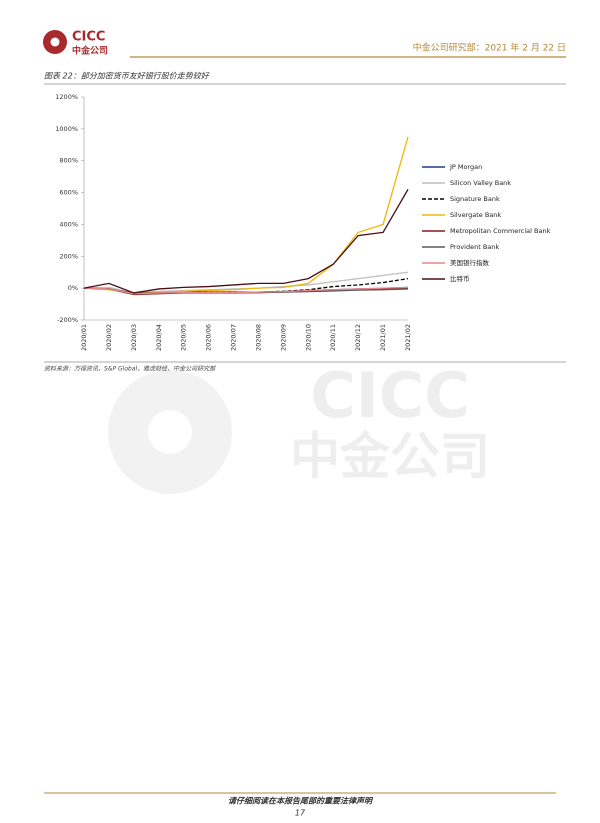 The height and width of the screenshot is (823, 600). I want to click on legend-label: Signature Bank, so click(475, 199).